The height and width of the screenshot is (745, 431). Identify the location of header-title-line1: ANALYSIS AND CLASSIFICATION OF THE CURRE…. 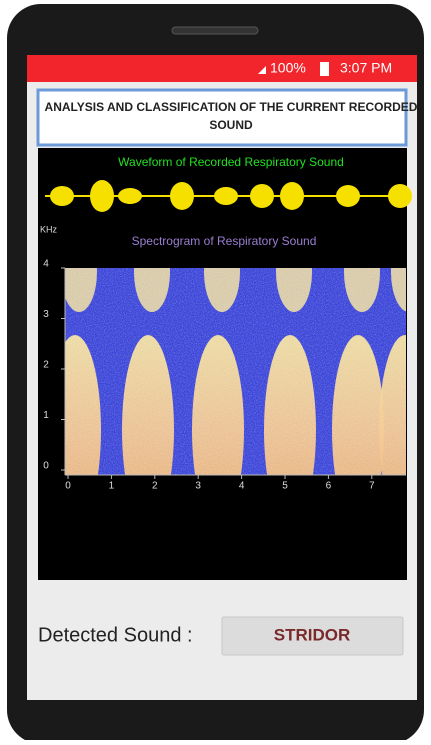
(231, 107).